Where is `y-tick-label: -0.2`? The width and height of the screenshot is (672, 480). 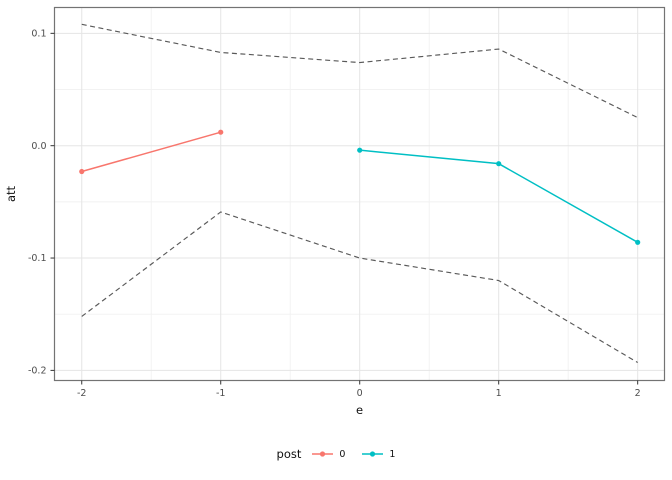 y-tick-label: -0.2 is located at coordinates (37, 371).